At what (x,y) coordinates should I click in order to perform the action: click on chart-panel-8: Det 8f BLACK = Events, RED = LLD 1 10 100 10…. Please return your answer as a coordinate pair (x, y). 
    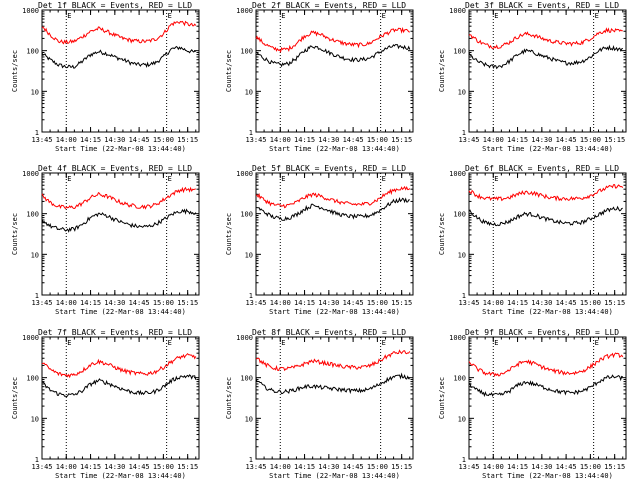
    Looking at the image, I should click on (319, 404).